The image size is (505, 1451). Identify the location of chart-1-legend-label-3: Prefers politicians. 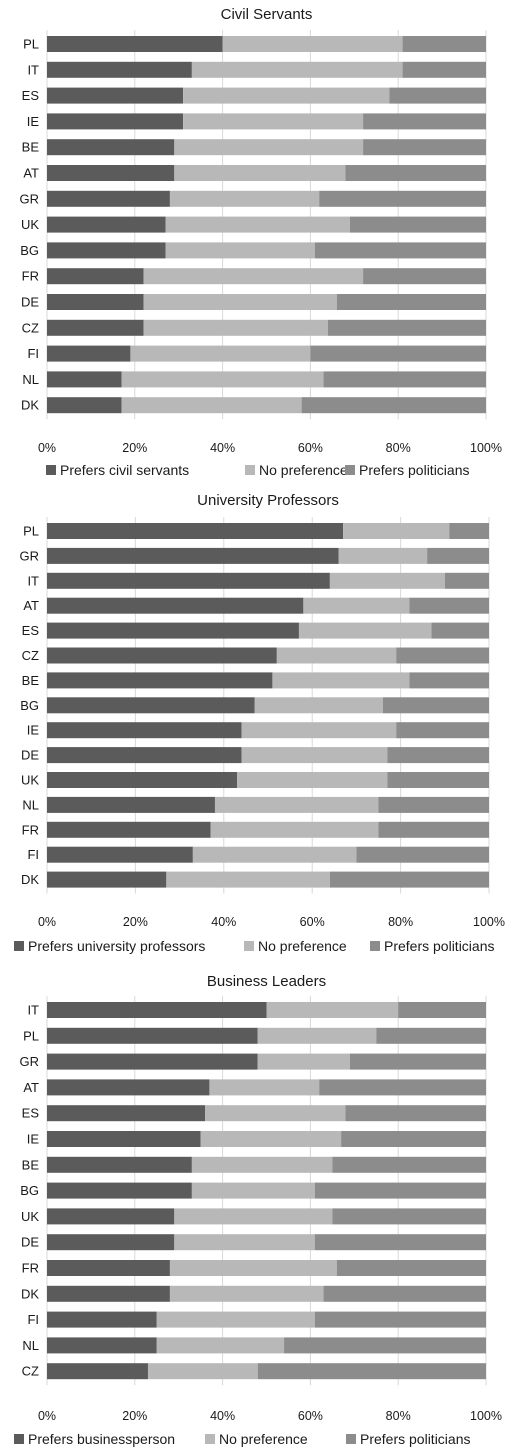
(414, 470).